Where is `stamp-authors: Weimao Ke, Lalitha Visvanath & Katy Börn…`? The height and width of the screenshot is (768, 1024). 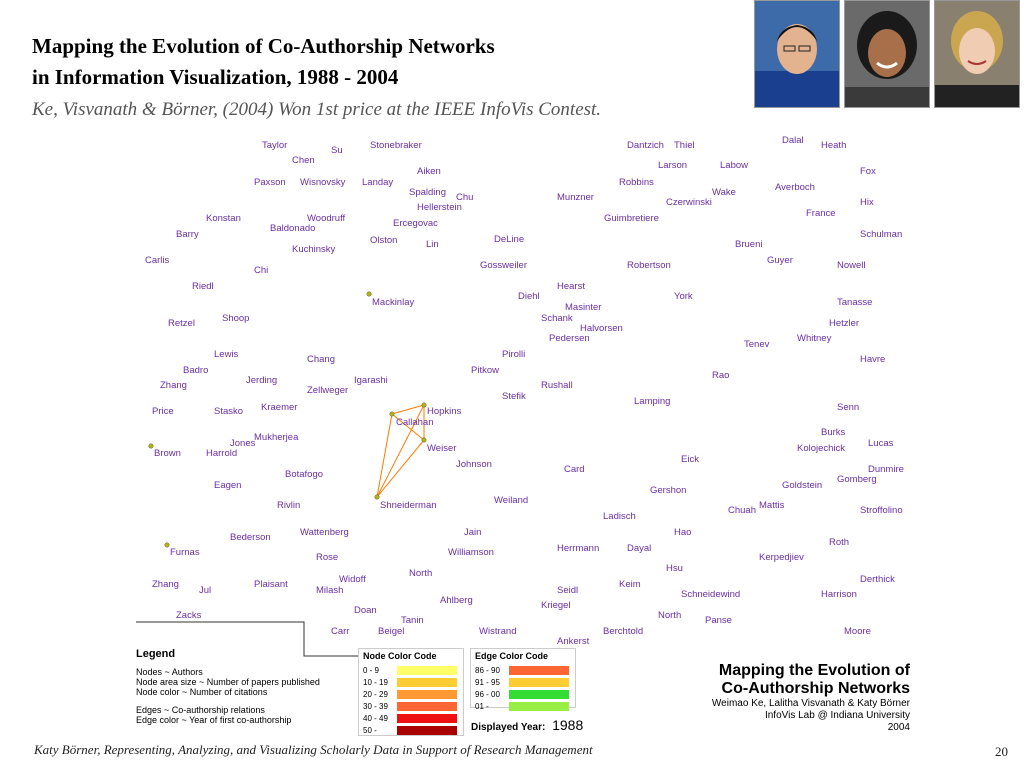
stamp-authors: Weimao Ke, Lalitha Visvanath & Katy Börn… is located at coordinates (810, 703).